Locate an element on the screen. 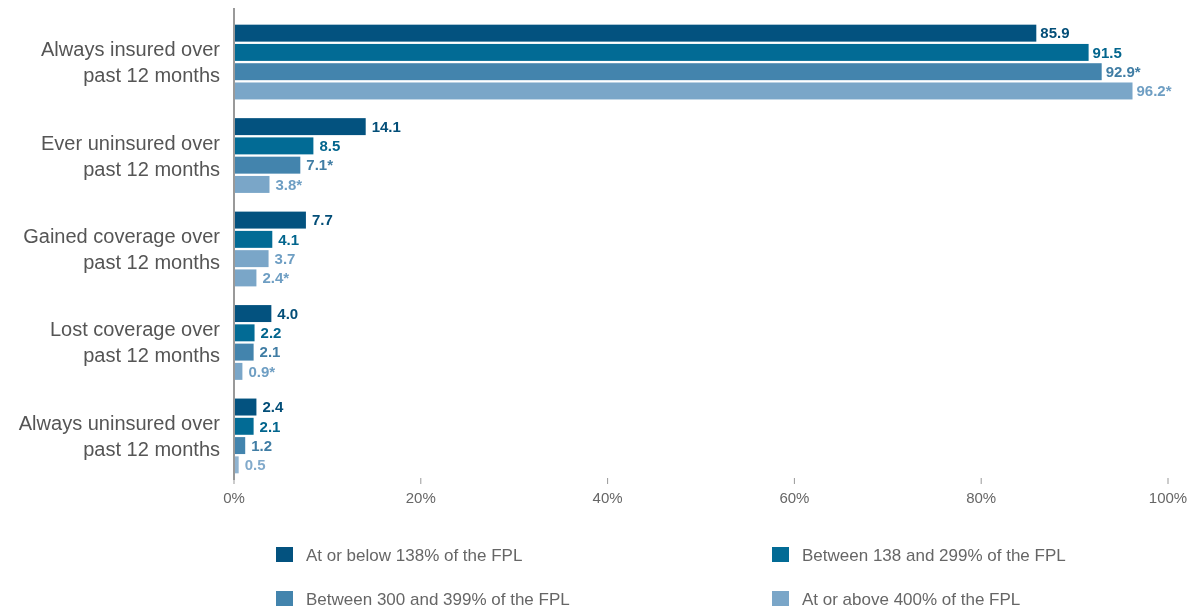 The height and width of the screenshot is (611, 1196). data-label: 8.5 is located at coordinates (330, 146).